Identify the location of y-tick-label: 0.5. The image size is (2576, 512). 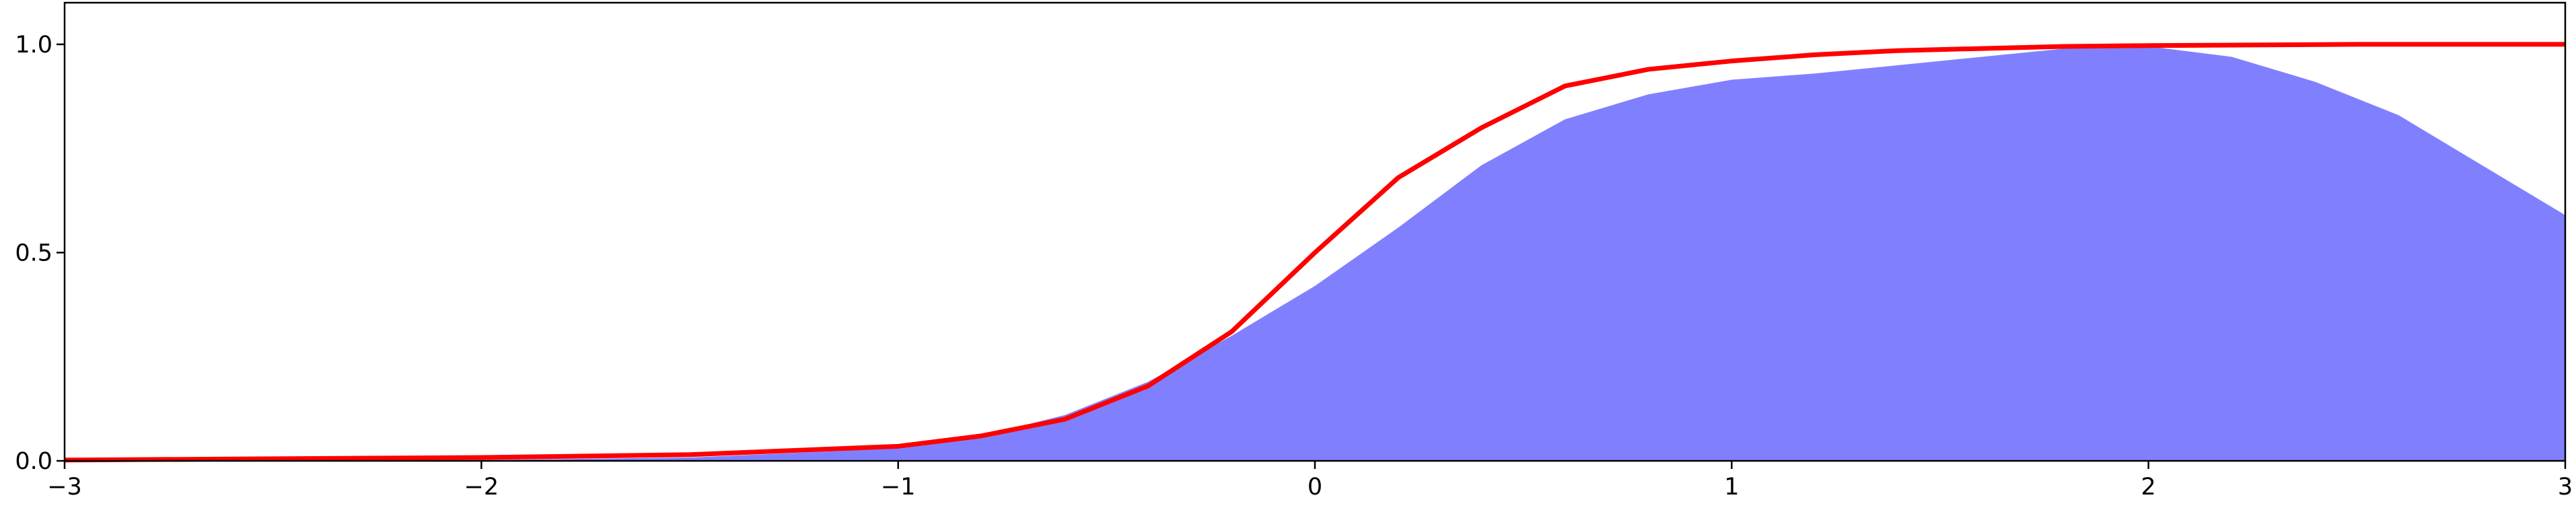
(33, 253).